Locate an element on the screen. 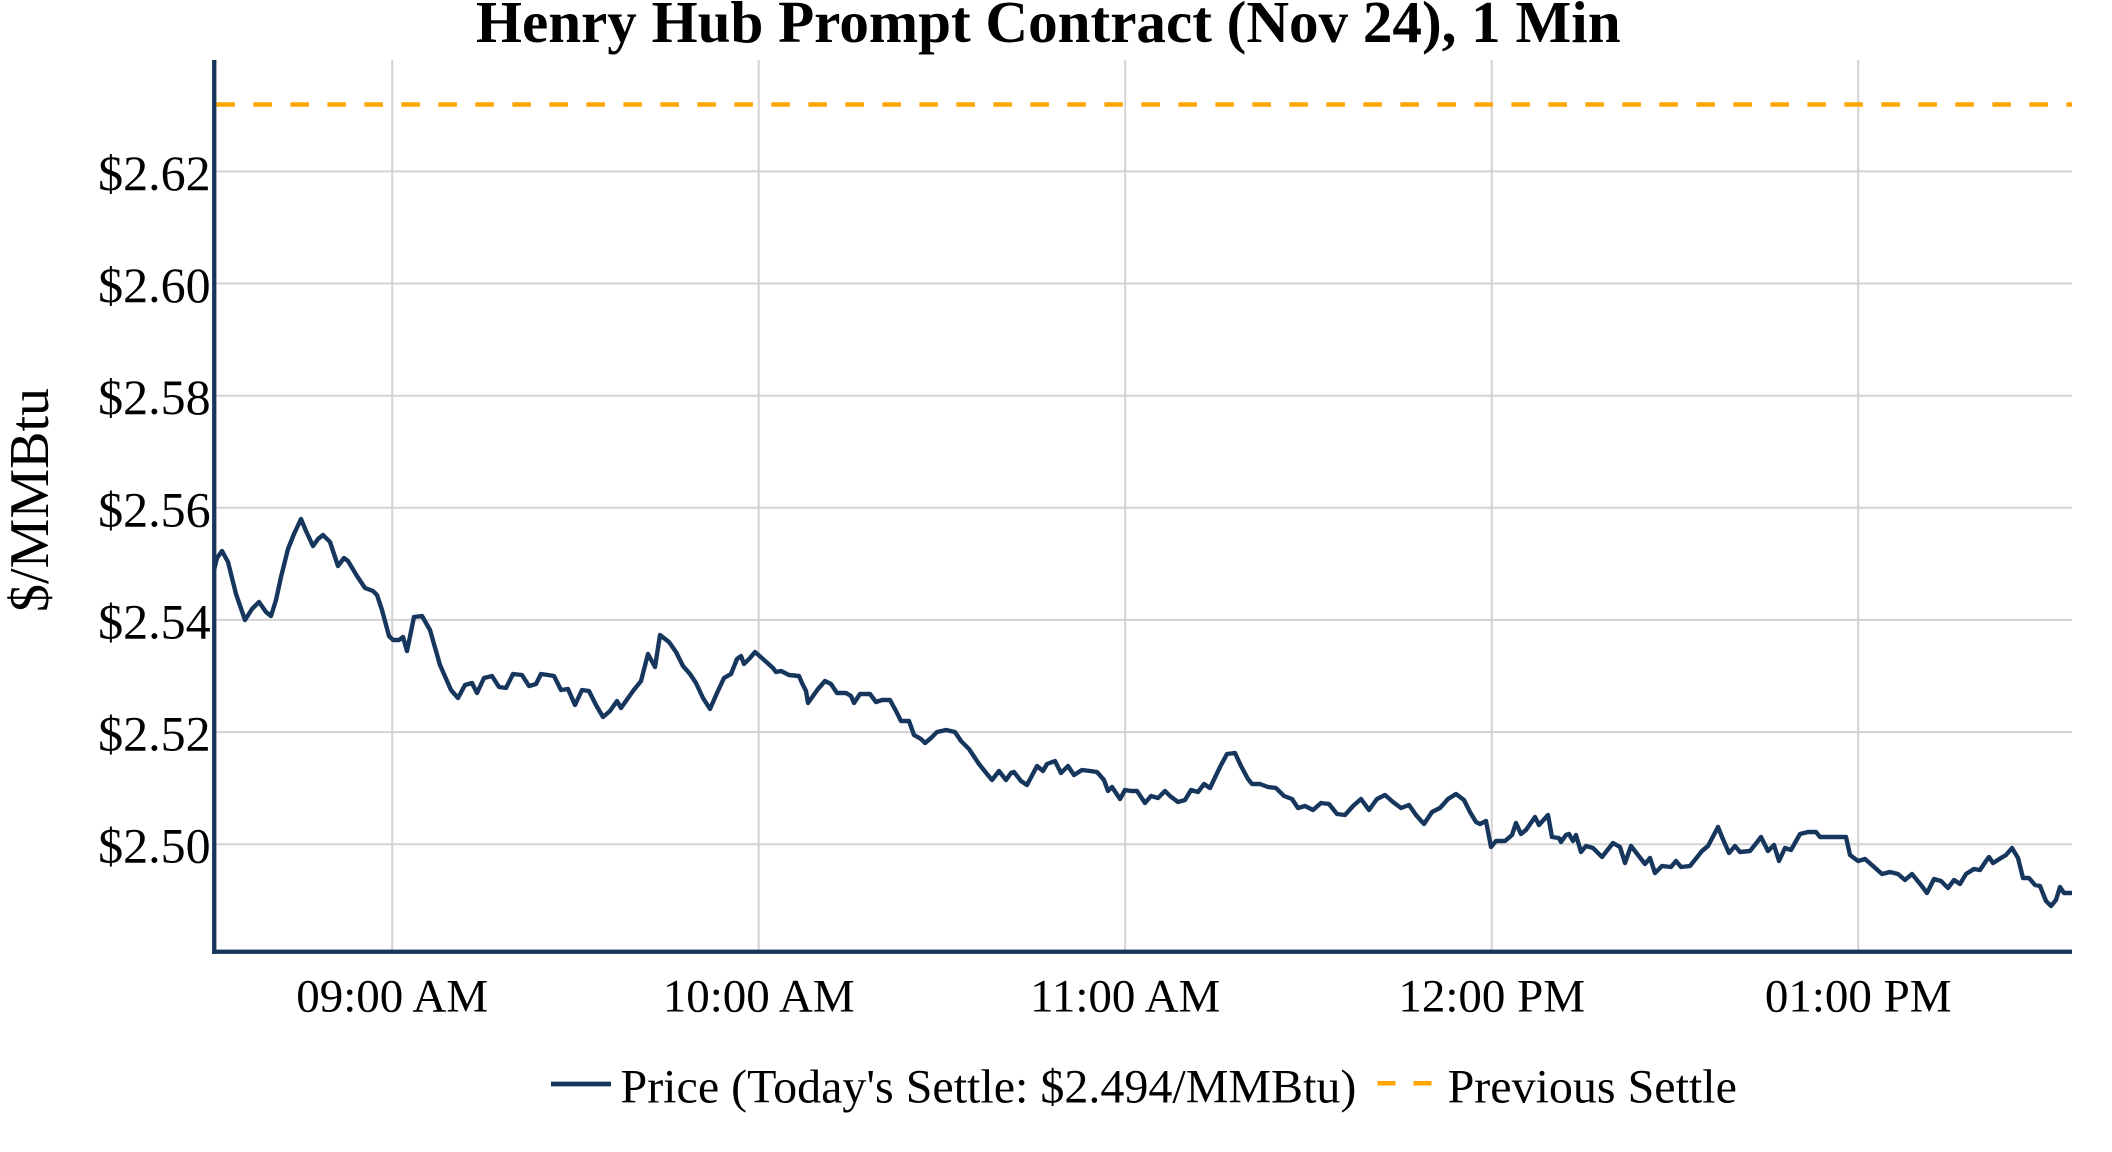  svg-text: $2.52 is located at coordinates (154, 734).